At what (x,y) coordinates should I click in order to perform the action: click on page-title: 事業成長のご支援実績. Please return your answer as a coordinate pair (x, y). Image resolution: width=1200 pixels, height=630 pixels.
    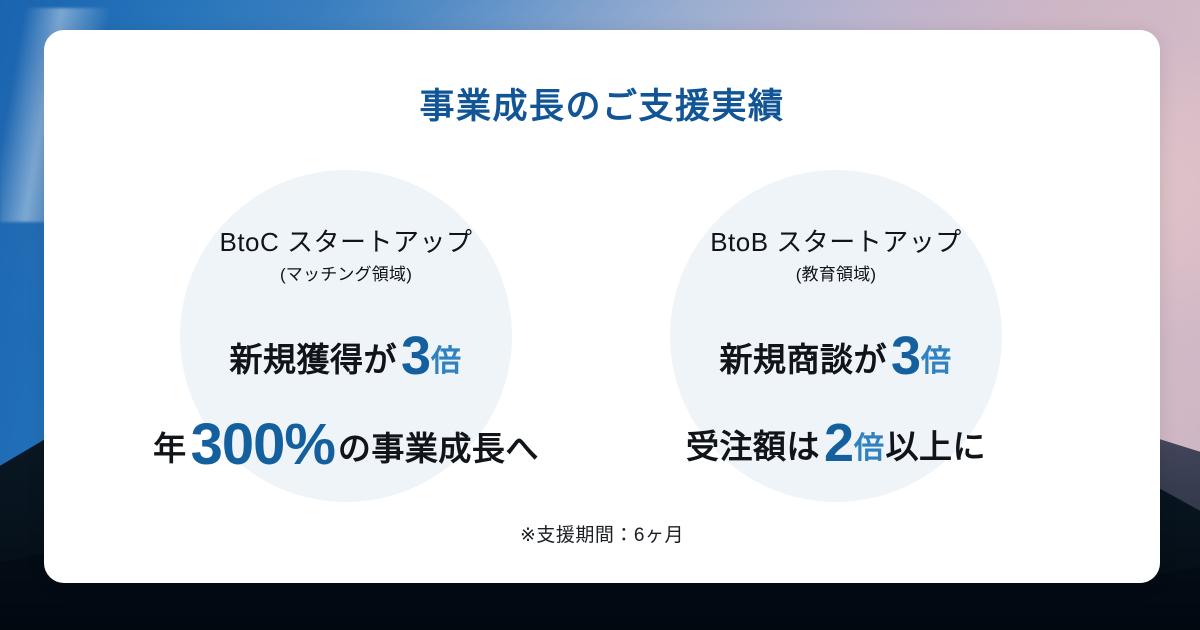
    Looking at the image, I should click on (602, 106).